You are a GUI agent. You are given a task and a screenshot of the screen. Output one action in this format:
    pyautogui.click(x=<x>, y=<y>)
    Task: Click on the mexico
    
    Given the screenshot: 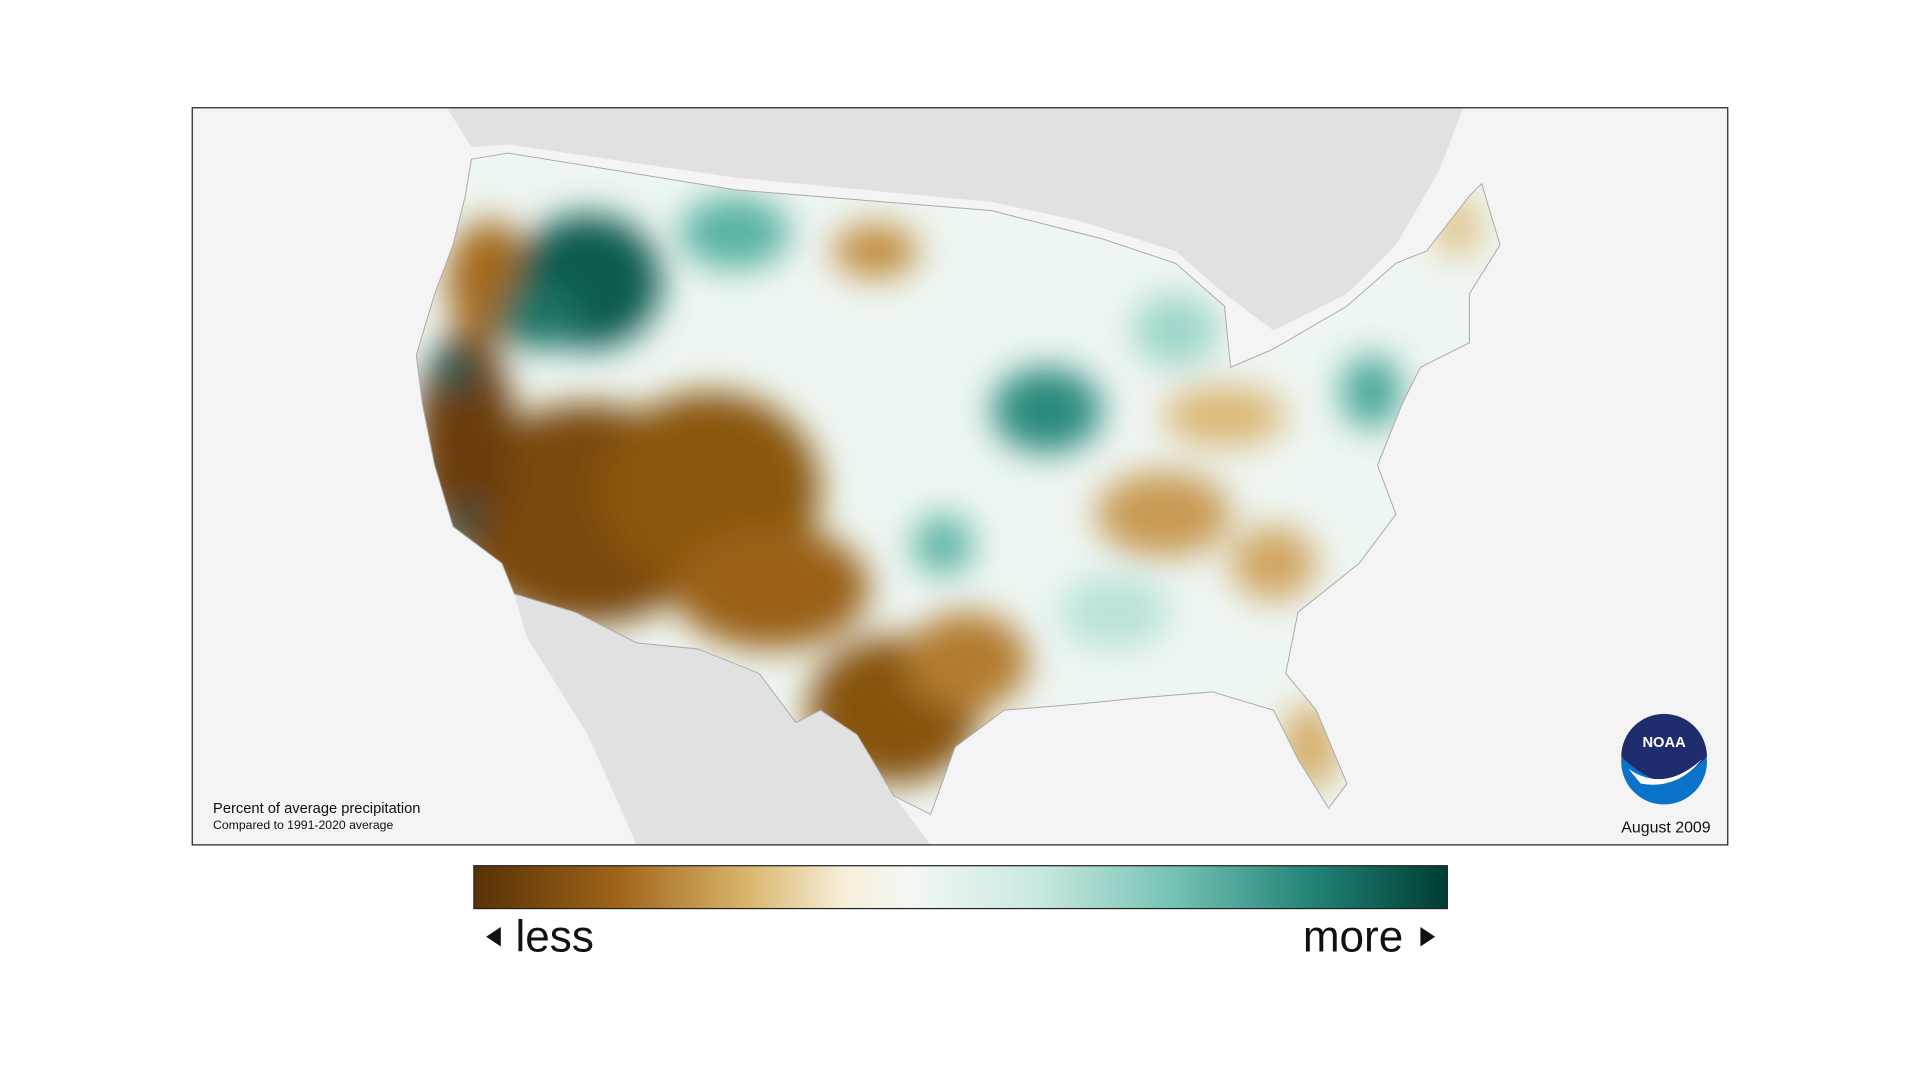 What is the action you would take?
    pyautogui.click(x=722, y=719)
    